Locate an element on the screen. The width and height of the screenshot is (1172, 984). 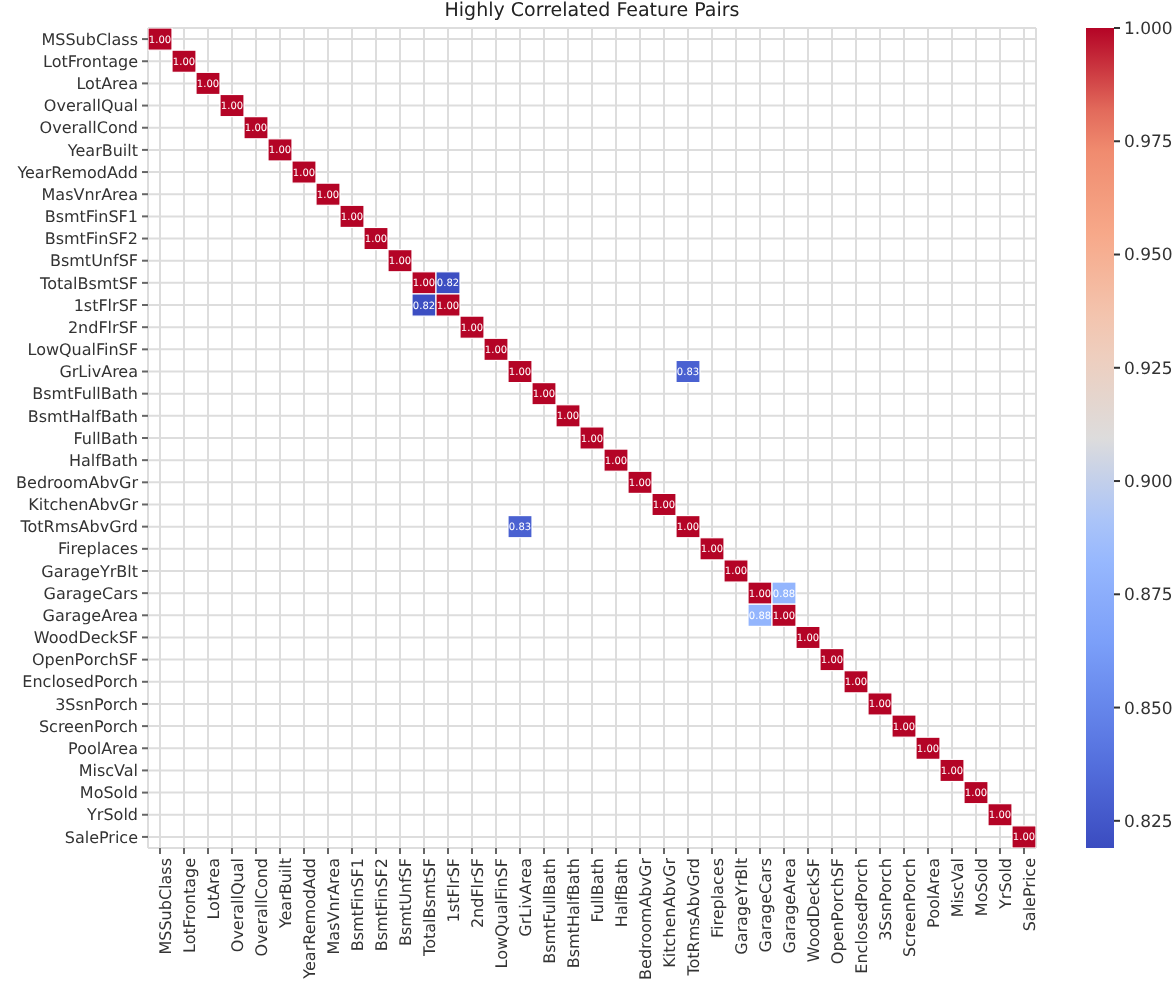
color-bar-label: 0.950 is located at coordinates (1148, 256).